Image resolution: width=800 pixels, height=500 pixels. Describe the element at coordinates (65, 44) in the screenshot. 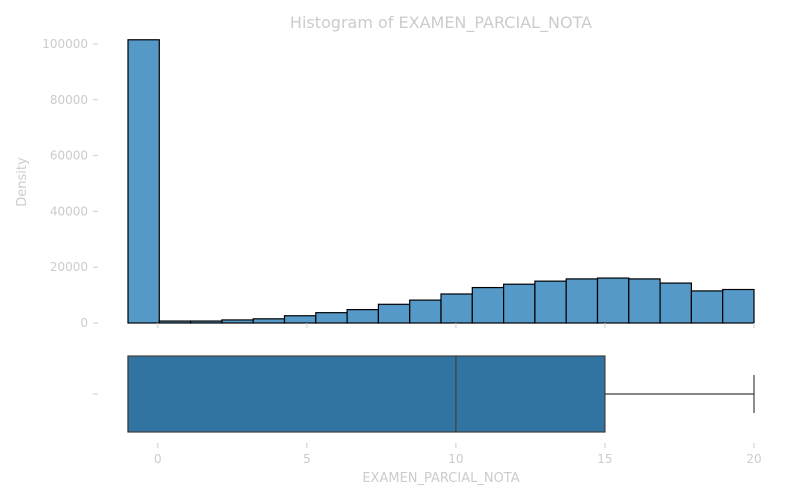

I see `y-tick-label: 100000` at that location.